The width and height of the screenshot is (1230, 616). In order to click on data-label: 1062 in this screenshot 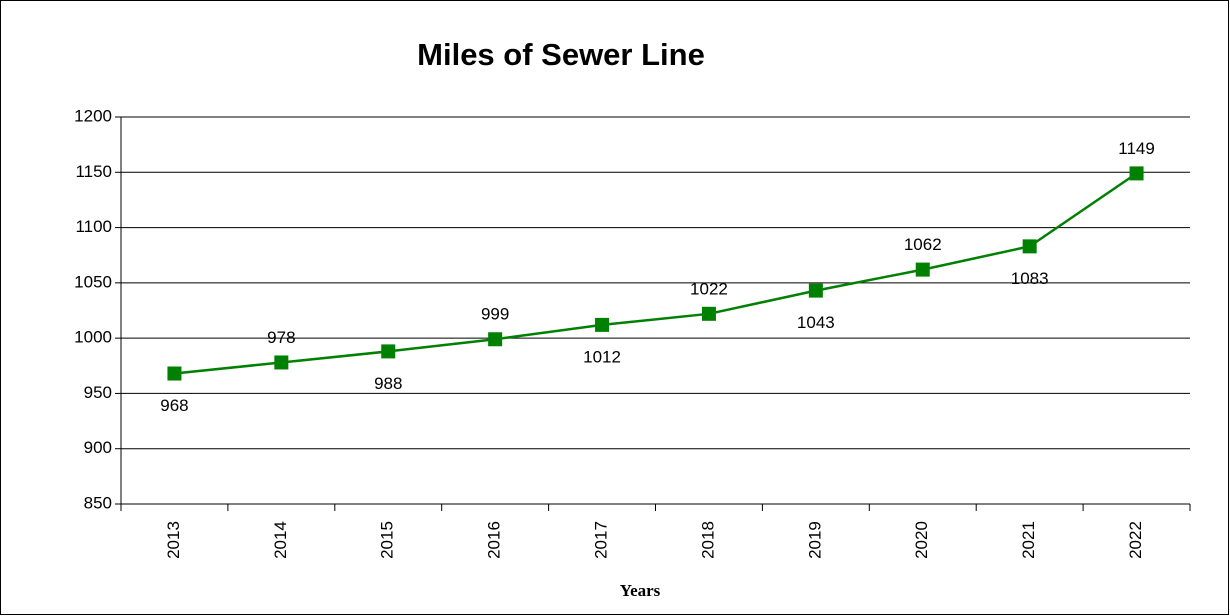, I will do `click(923, 244)`.